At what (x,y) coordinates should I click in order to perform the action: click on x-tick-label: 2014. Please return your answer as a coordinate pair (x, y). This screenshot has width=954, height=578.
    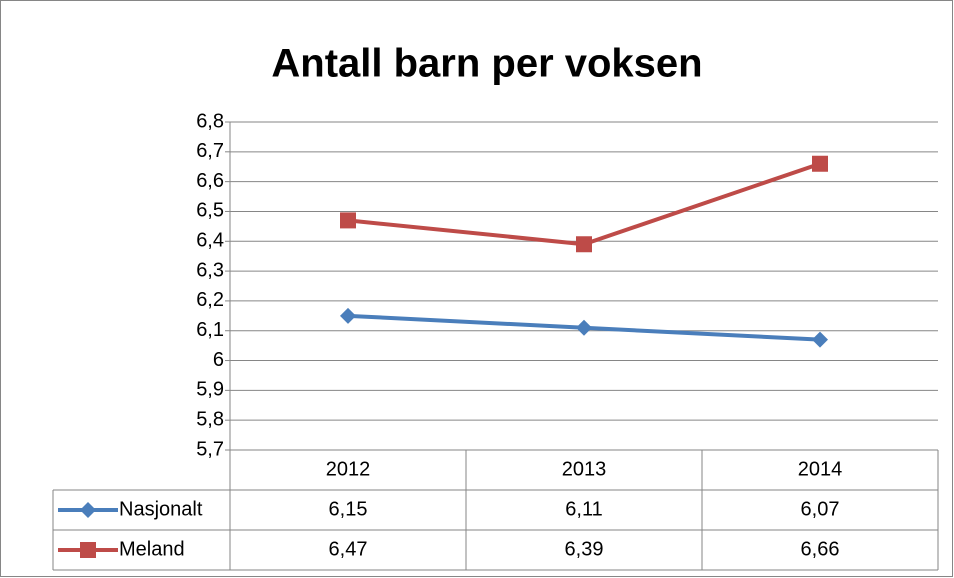
    Looking at the image, I should click on (820, 469).